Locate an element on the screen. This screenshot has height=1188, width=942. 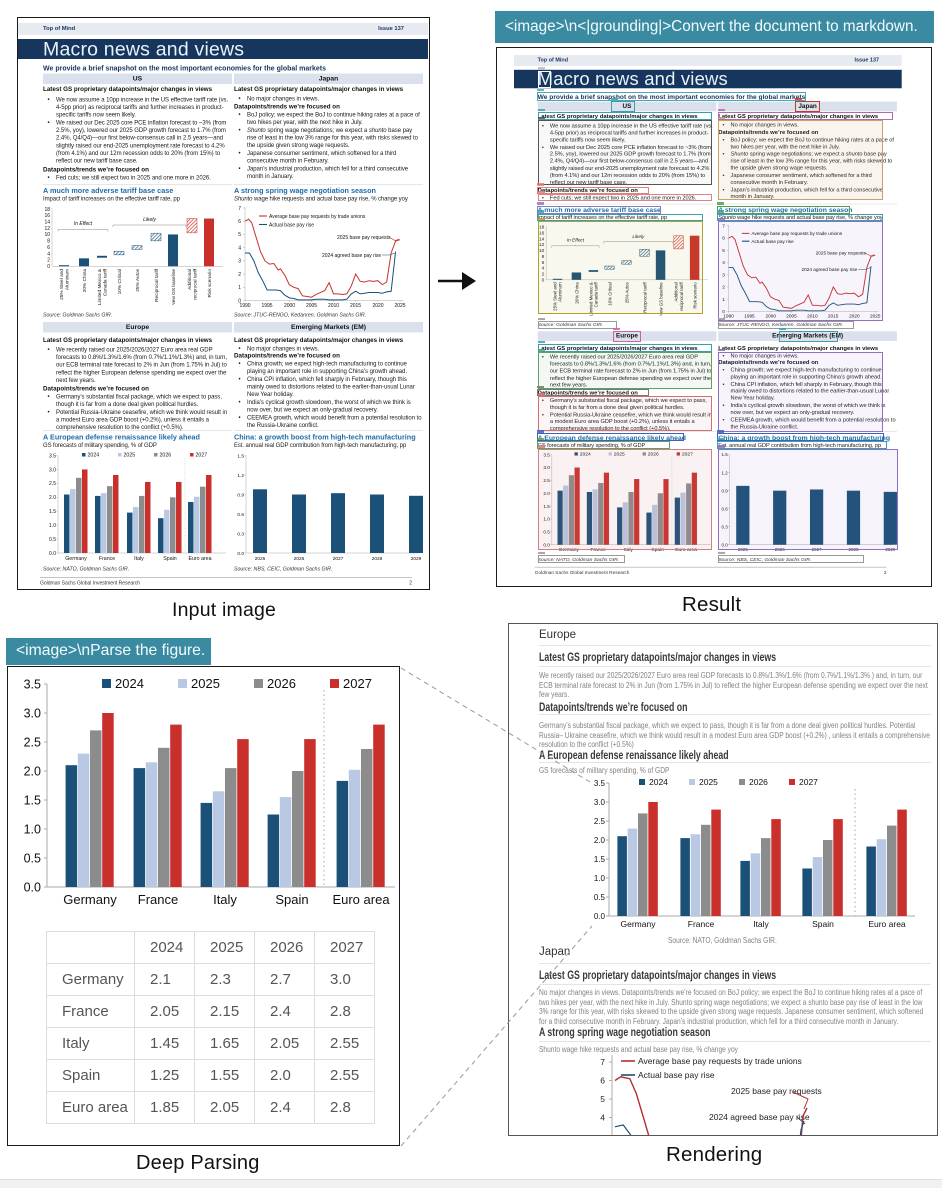
svg-text: 25% Autos is located at coordinates (626, 293).